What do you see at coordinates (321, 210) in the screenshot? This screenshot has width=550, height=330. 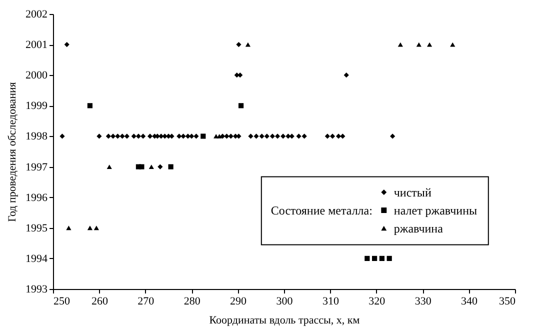 I see `legend-title: Состояние металла:` at bounding box center [321, 210].